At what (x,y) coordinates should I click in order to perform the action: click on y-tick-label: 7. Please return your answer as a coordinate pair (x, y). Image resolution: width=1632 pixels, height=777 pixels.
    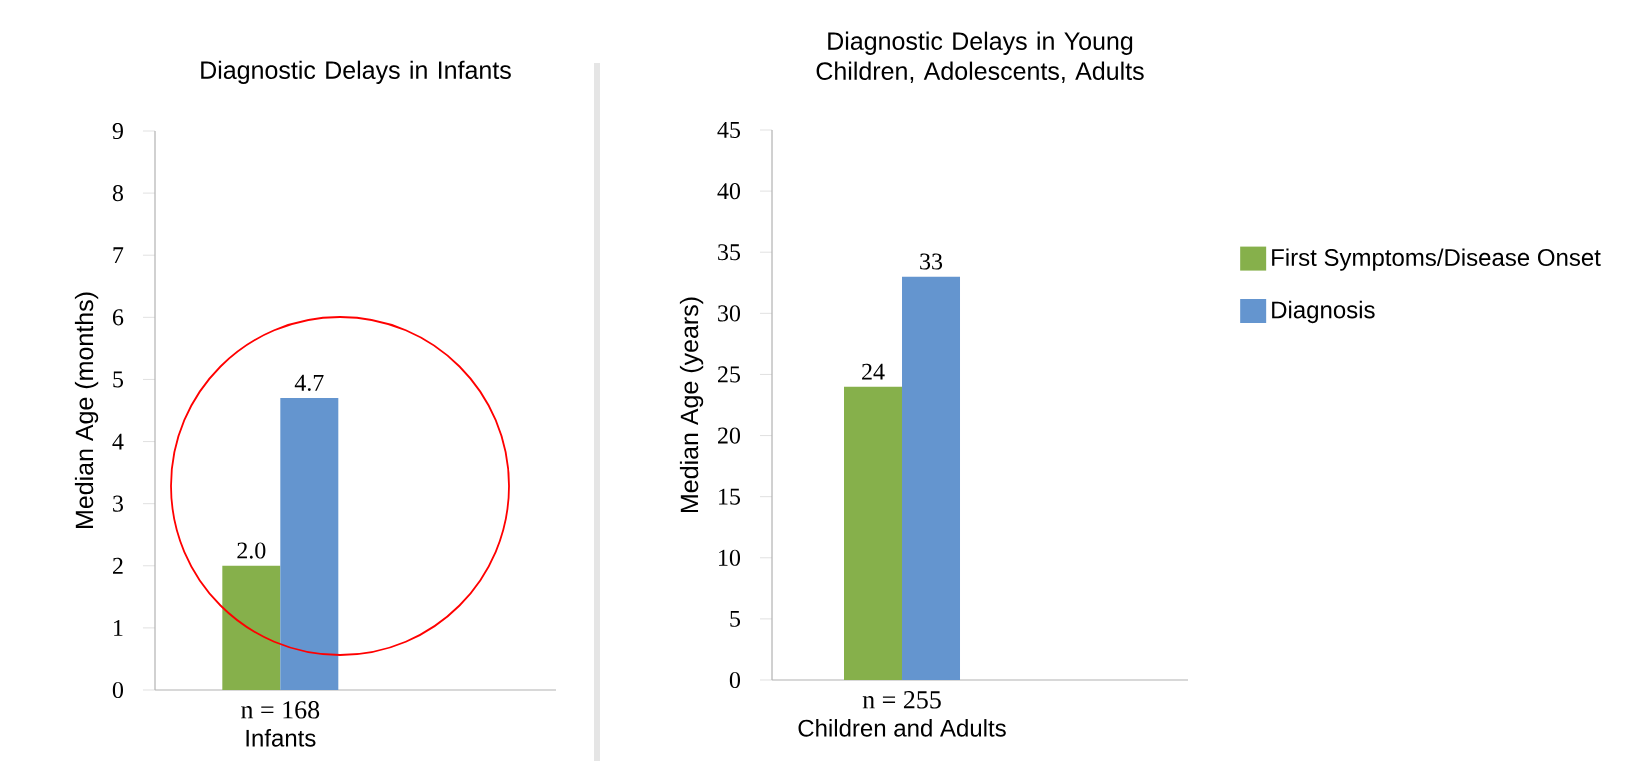
    Looking at the image, I should click on (118, 255).